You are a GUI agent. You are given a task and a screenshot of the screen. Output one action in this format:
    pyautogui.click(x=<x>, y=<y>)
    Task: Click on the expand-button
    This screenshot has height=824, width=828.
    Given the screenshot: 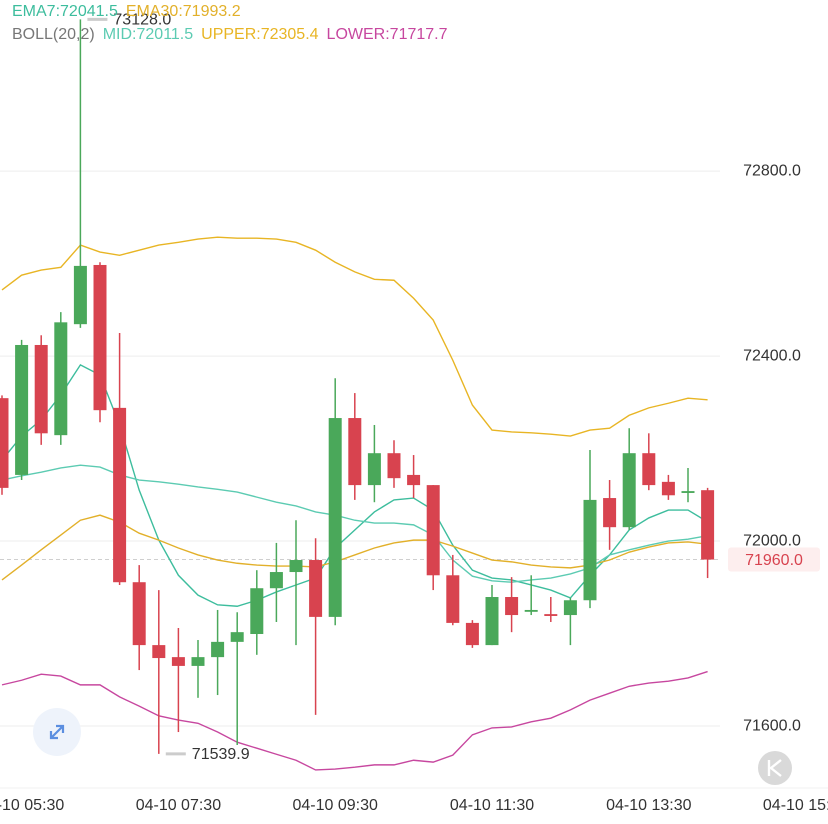 What is the action you would take?
    pyautogui.click(x=57, y=732)
    